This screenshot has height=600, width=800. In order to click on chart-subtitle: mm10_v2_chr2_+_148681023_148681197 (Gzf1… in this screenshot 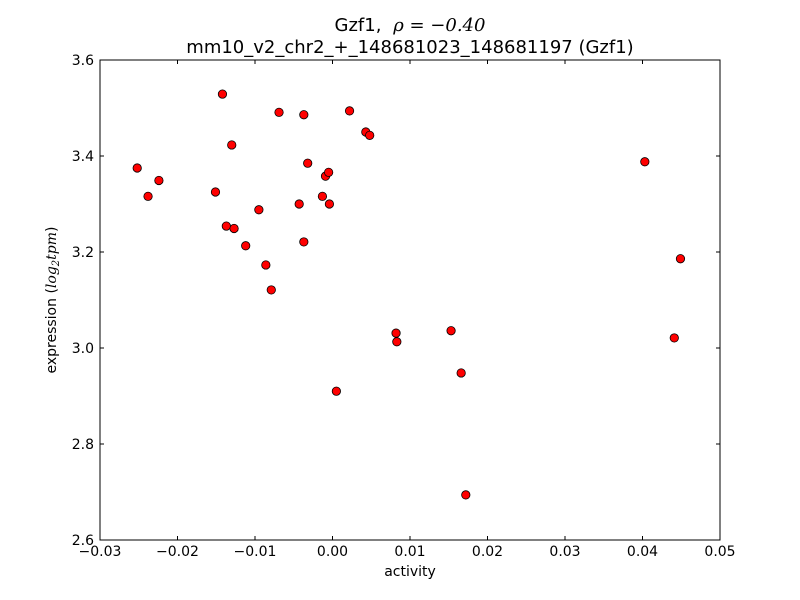, I will do `click(409, 47)`.